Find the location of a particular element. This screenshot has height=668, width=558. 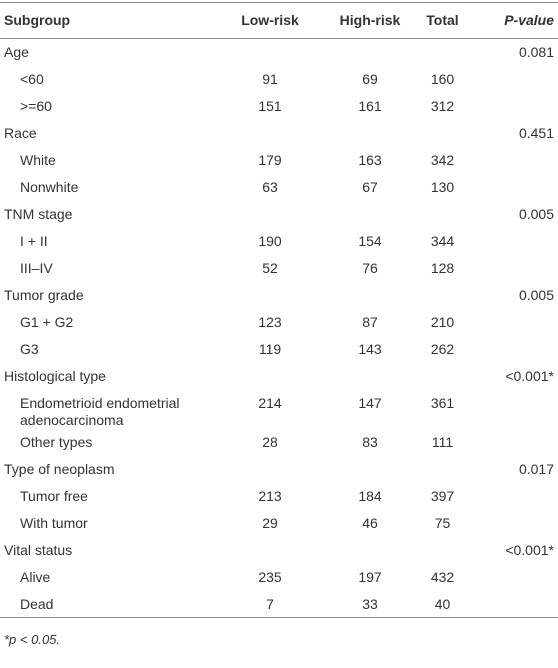

high-risk: 87 is located at coordinates (370, 321).